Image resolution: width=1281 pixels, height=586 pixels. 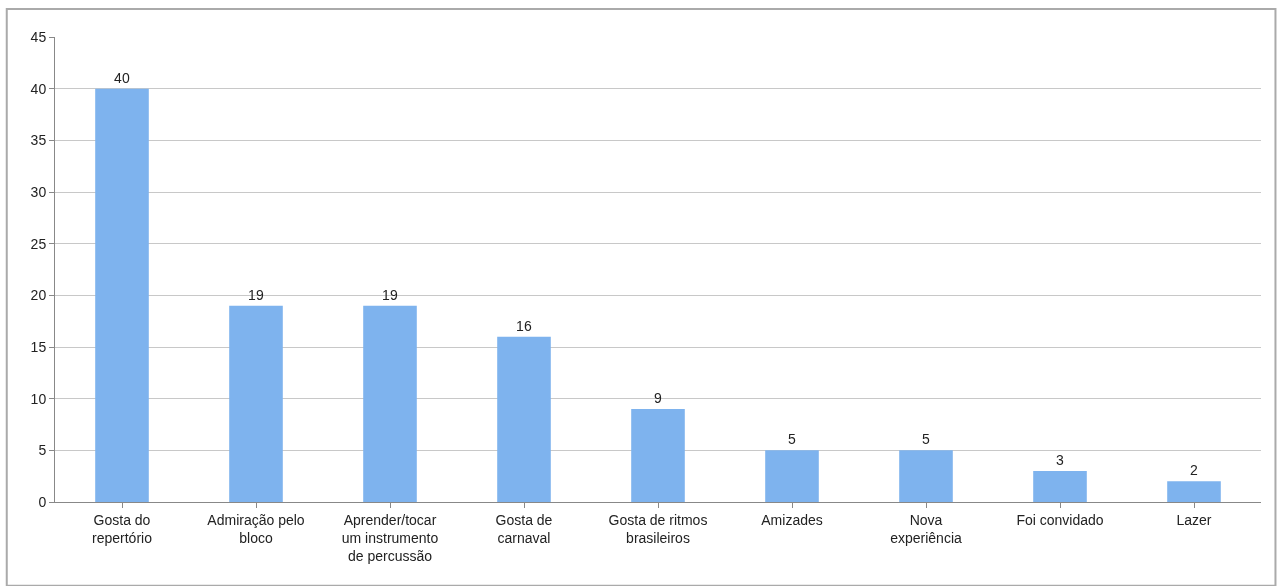 What do you see at coordinates (38, 398) in the screenshot?
I see `y-tick-label: 10` at bounding box center [38, 398].